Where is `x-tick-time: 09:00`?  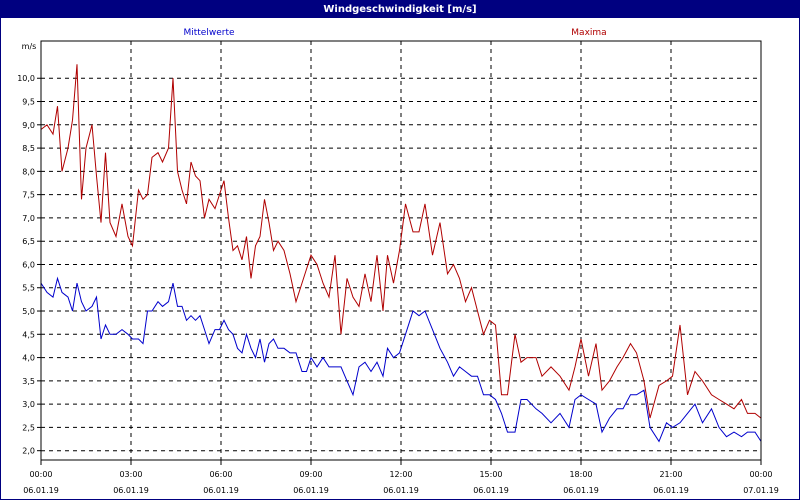 x-tick-time: 09:00 is located at coordinates (310, 474).